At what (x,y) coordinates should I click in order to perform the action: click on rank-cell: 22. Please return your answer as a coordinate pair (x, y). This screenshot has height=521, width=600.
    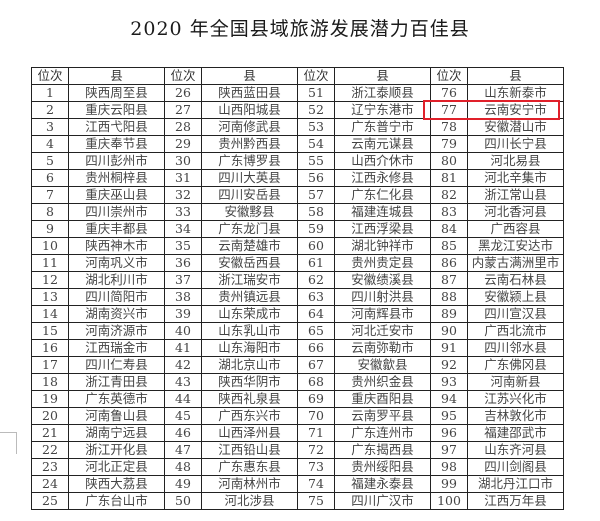
    Looking at the image, I should click on (50, 450).